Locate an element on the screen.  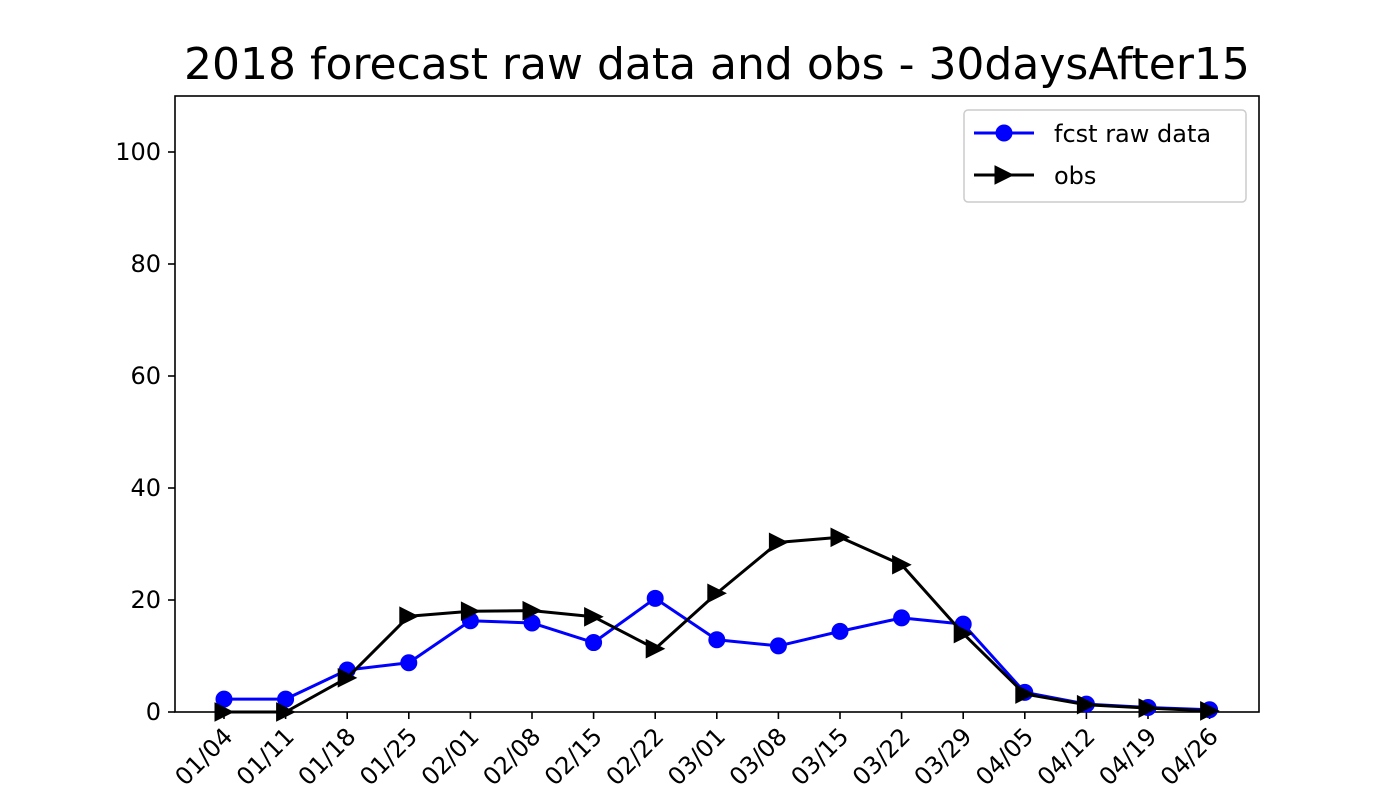
x-tick-label: 04/12 is located at coordinates (1066, 756).